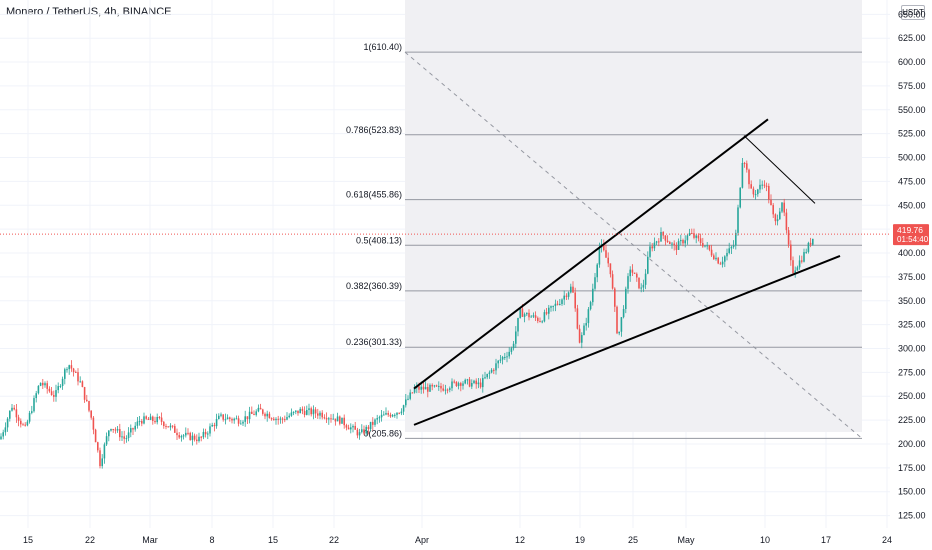  I want to click on x-tick-label: 22, so click(90, 540).